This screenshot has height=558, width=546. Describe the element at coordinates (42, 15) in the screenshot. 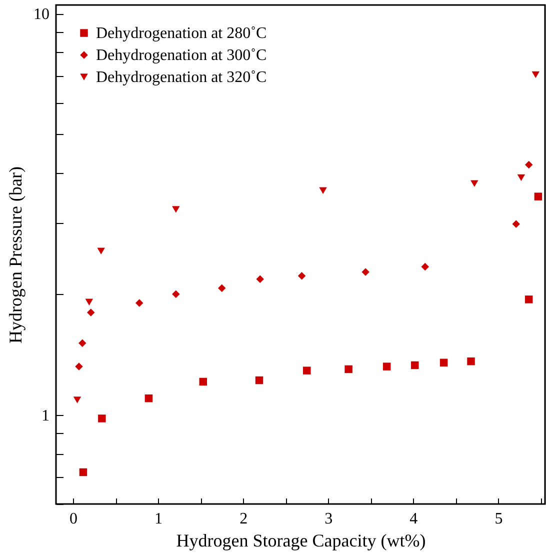

I see `y-tick-label: 10` at that location.